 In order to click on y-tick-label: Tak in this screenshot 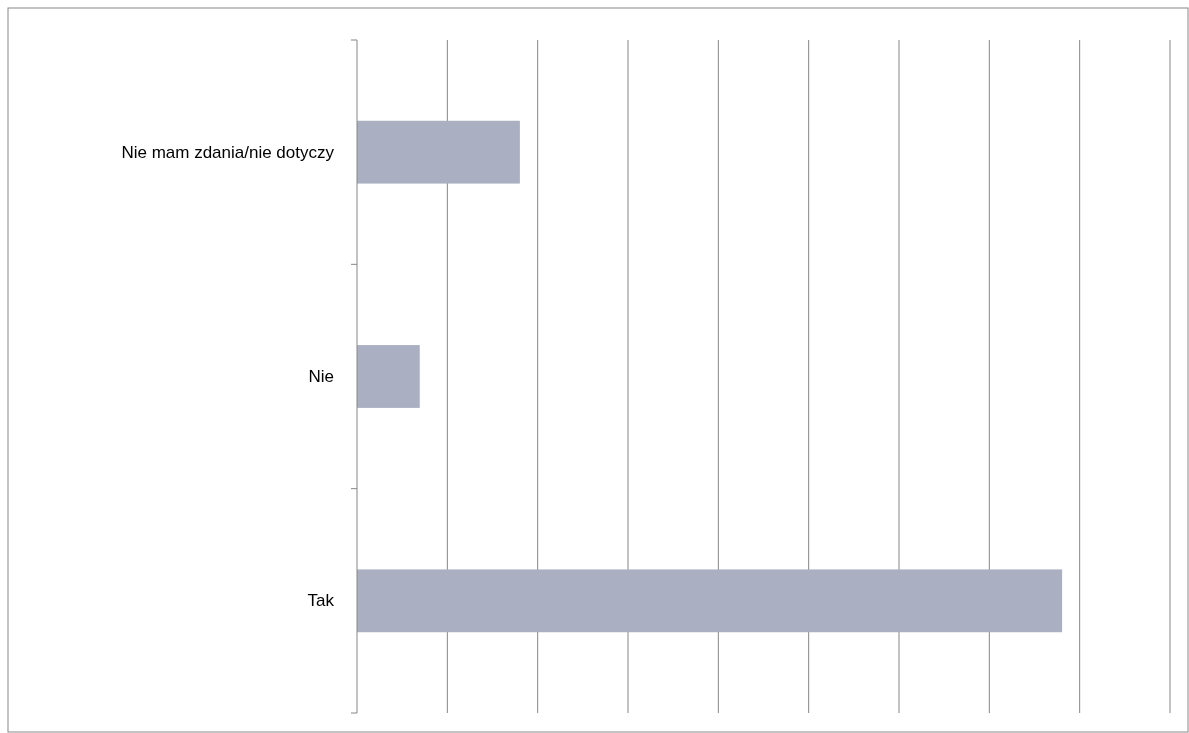, I will do `click(321, 601)`.